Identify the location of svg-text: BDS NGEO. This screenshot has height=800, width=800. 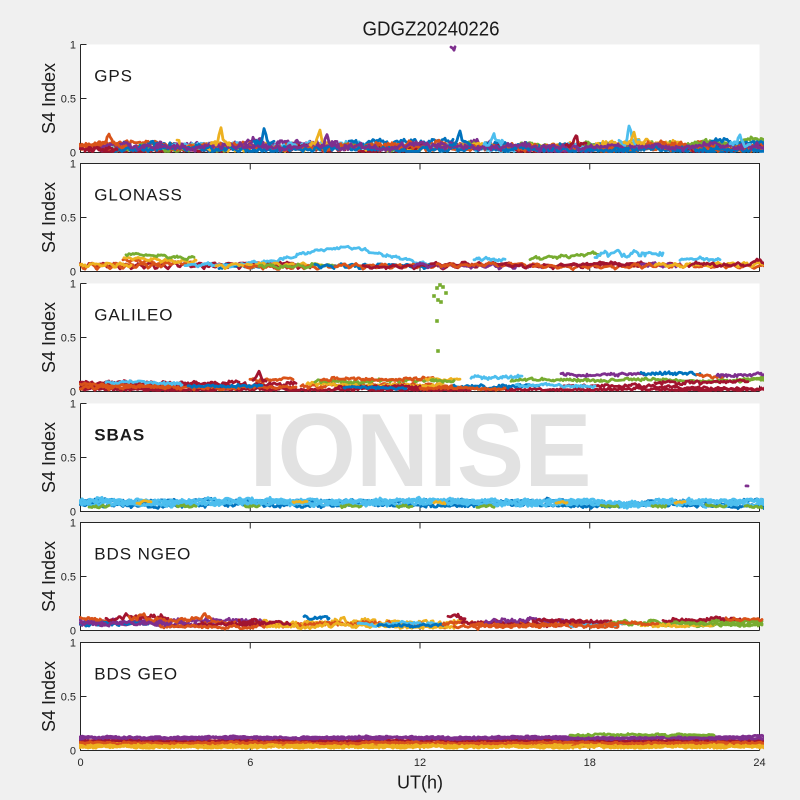
(142, 554).